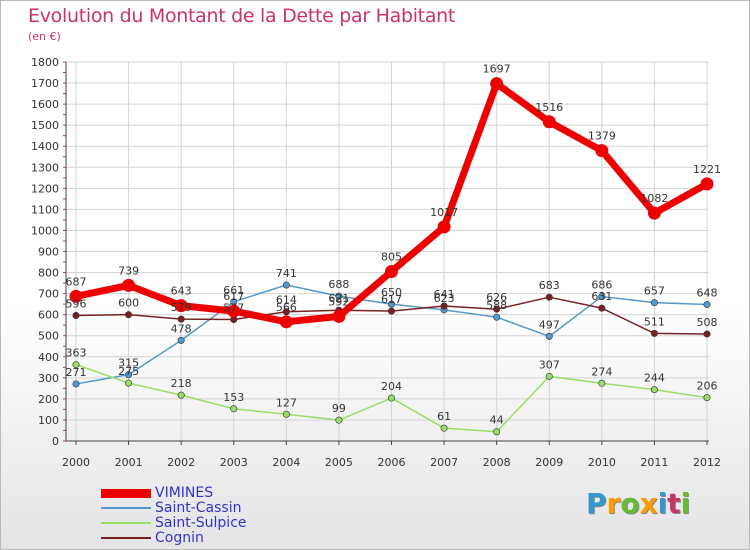  Describe the element at coordinates (181, 291) in the screenshot. I see `data-label-vimines: 643` at that location.